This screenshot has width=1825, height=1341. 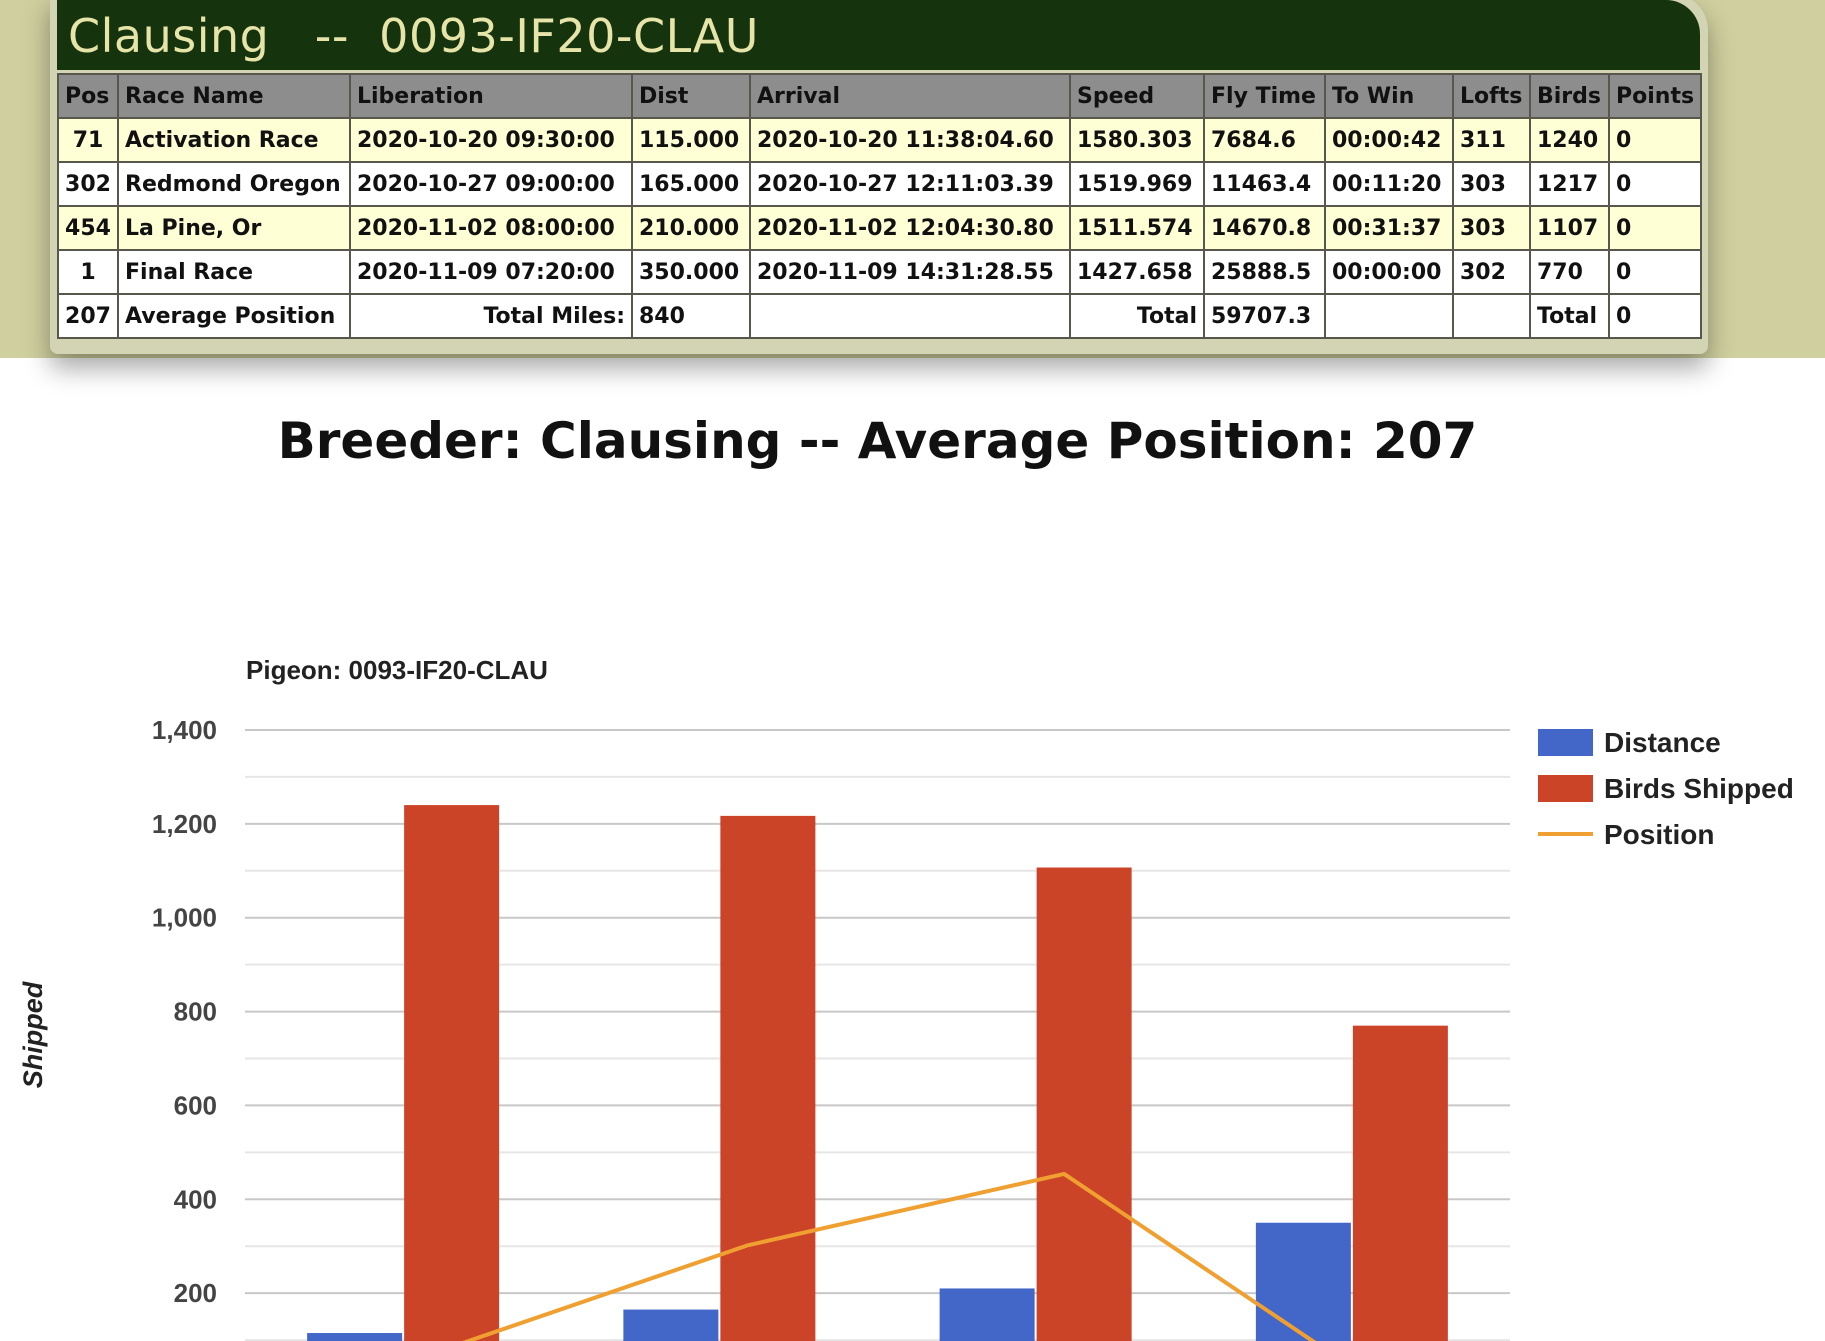 I want to click on cell-liberation: 2020-11-02 08:00:00, so click(x=491, y=228).